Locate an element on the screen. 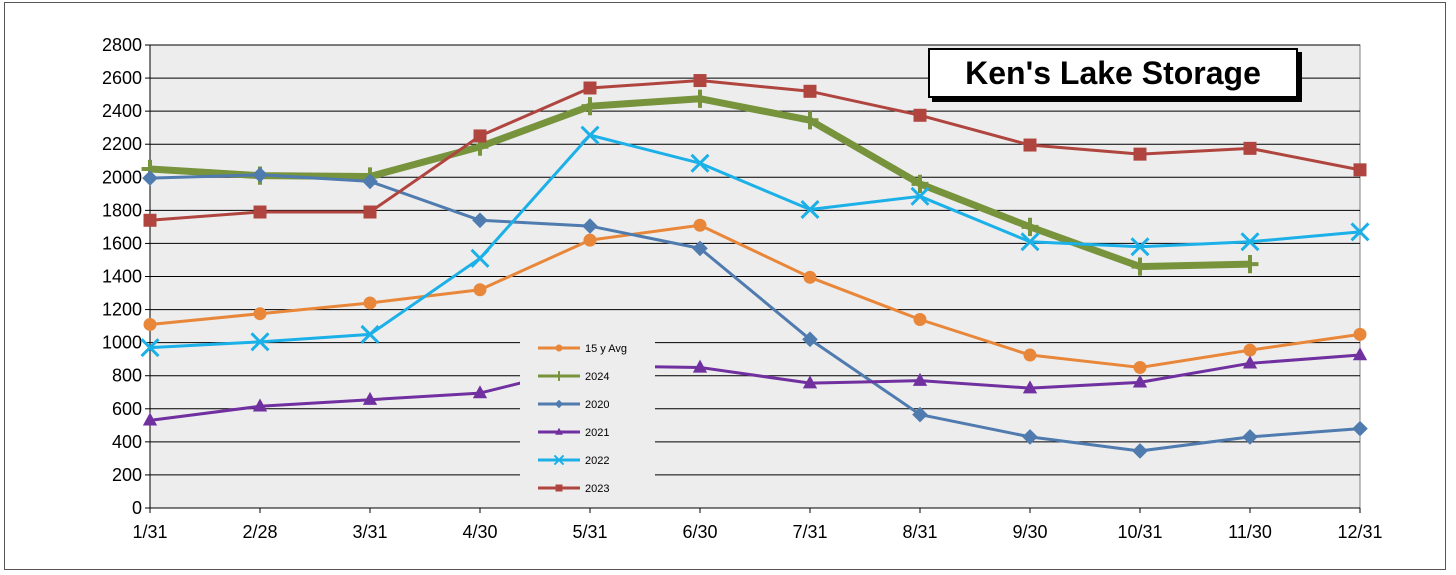 The image size is (1456, 575). x-tick-label: 10/31 is located at coordinates (1139, 532).